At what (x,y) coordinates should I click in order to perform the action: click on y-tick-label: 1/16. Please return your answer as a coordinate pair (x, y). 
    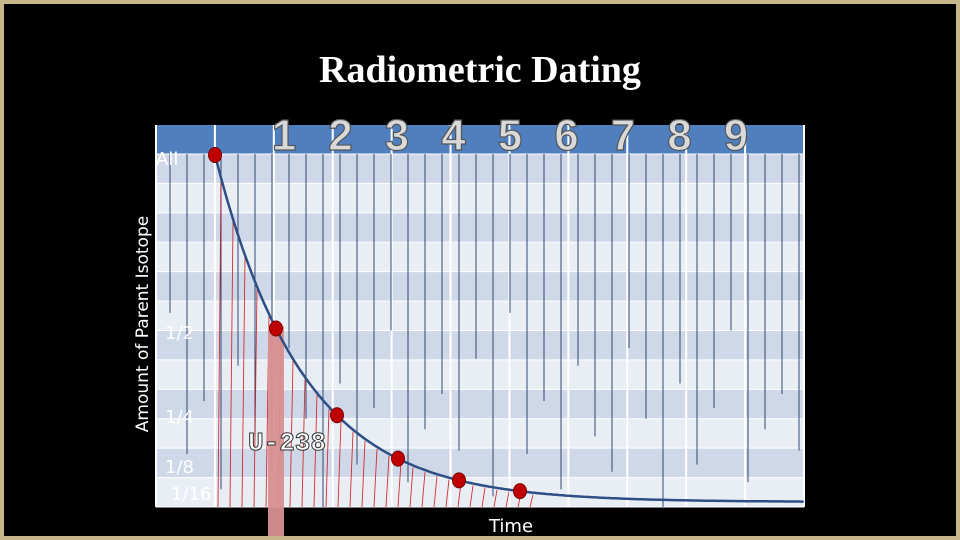
    Looking at the image, I should click on (191, 494).